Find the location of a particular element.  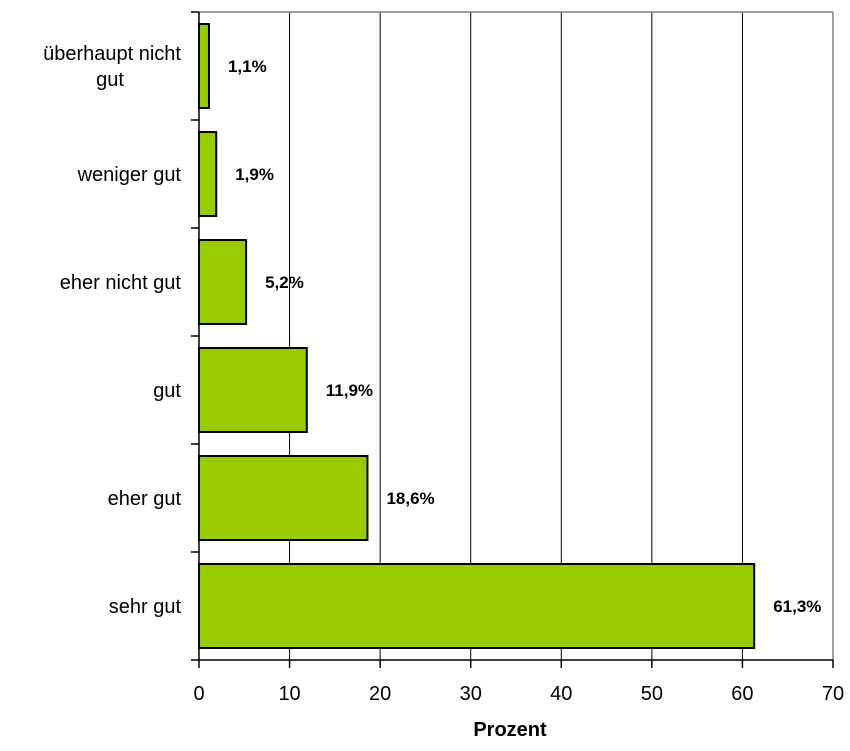

category-label-5: überhaupt nicht is located at coordinates (112, 54).